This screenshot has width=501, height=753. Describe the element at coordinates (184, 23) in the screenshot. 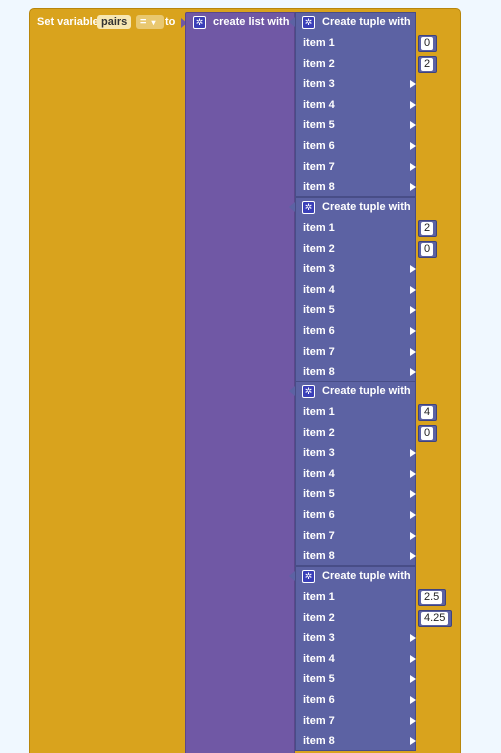

I see `value-input-connector` at that location.